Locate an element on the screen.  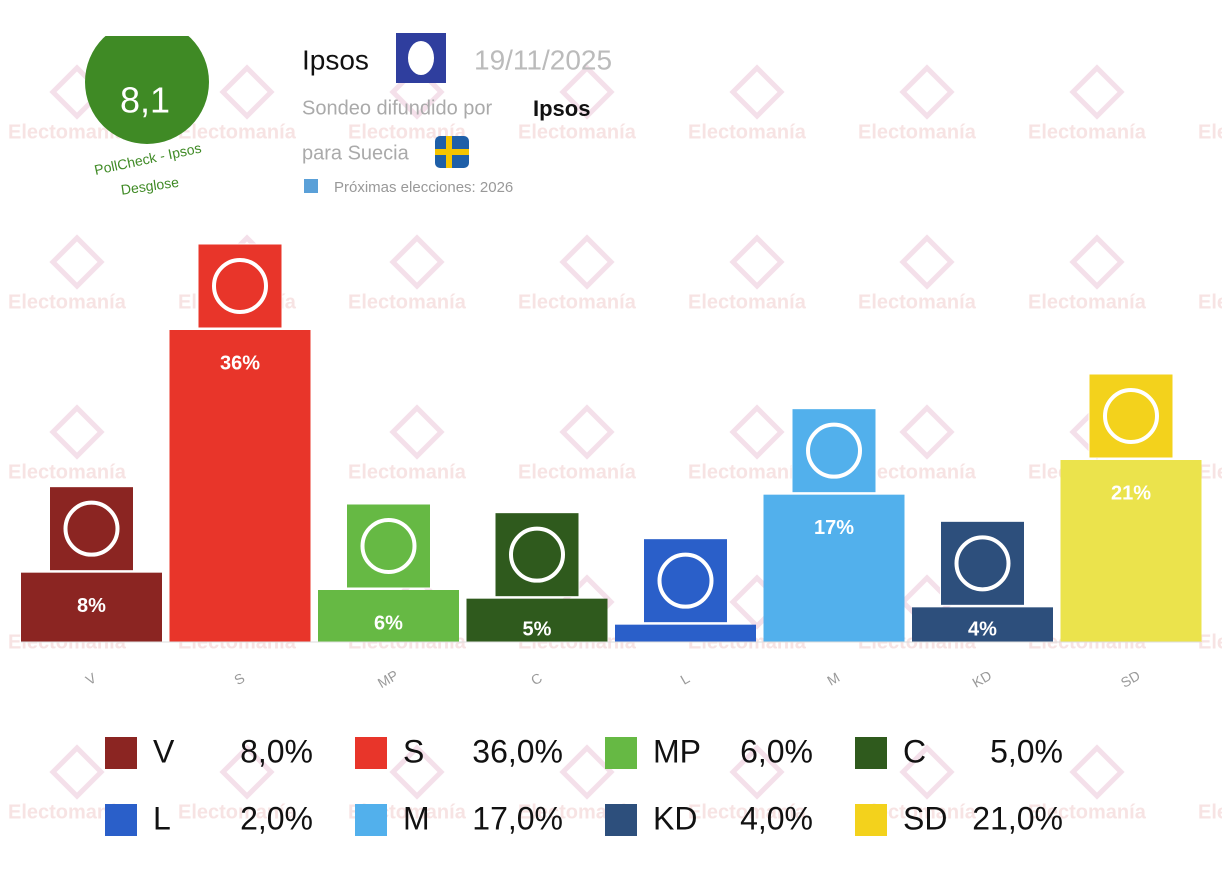
legend-value: 17,0% is located at coordinates (517, 818).